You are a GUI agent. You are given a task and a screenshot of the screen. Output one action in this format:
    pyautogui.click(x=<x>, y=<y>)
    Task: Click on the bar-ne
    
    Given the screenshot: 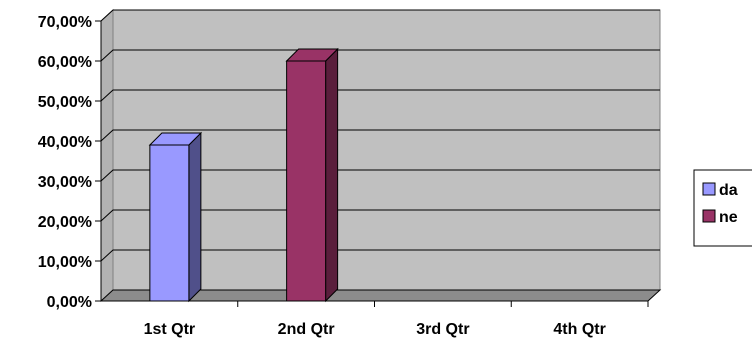 What is the action you would take?
    pyautogui.click(x=306, y=181)
    